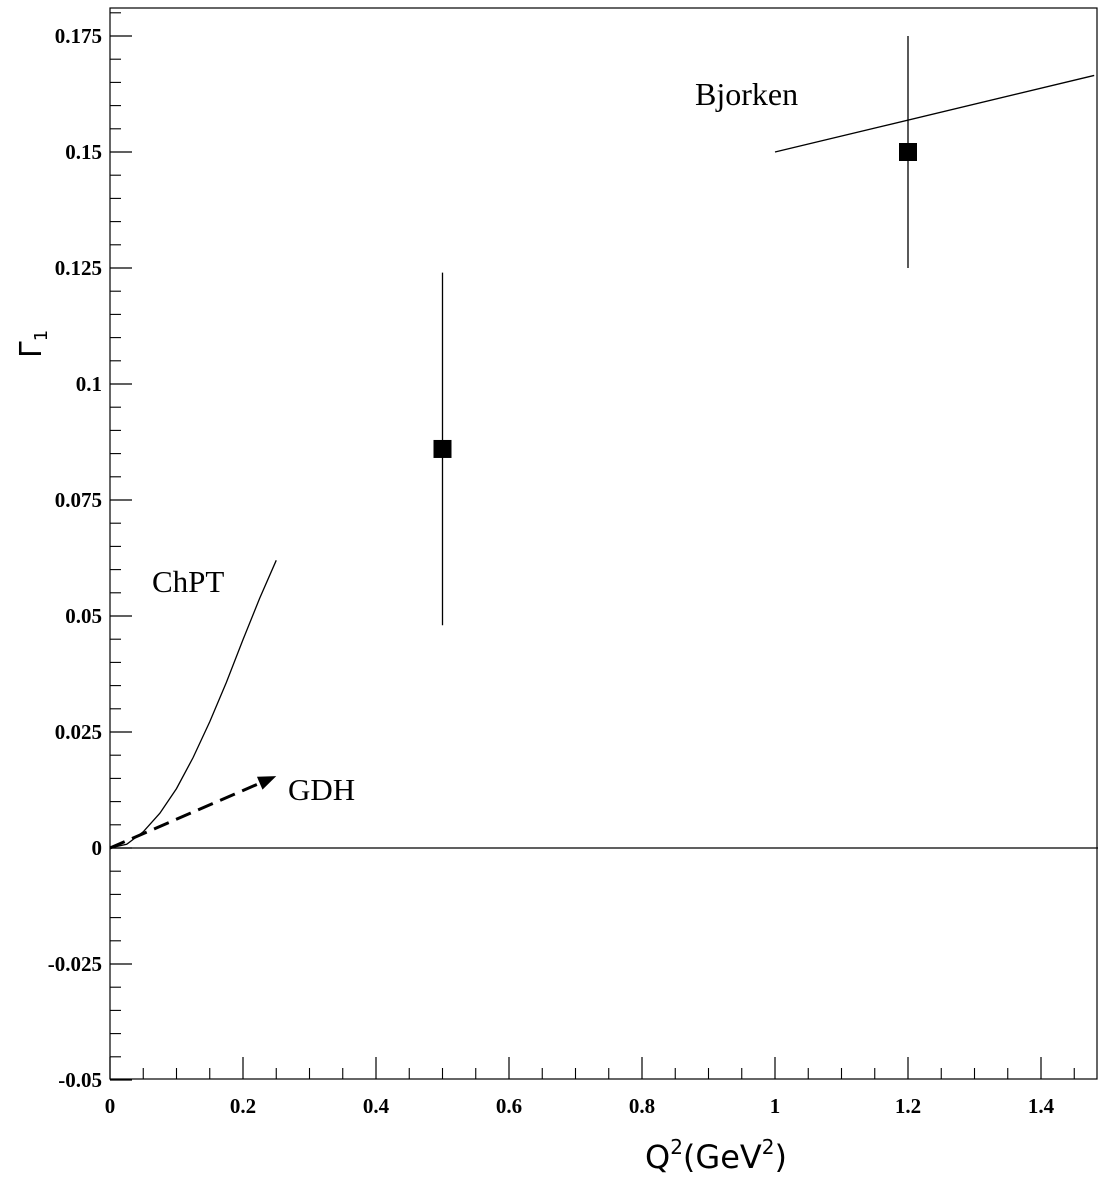 The image size is (1098, 1186). What do you see at coordinates (642, 1106) in the screenshot?
I see `x-tick-label: 0.8` at bounding box center [642, 1106].